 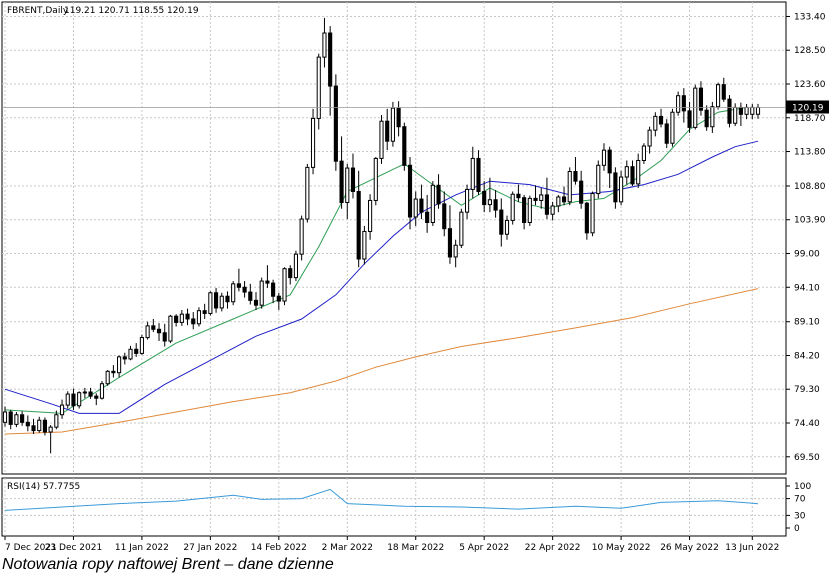 What do you see at coordinates (142, 548) in the screenshot?
I see `x-tick-label: 11 Jan 2022` at bounding box center [142, 548].